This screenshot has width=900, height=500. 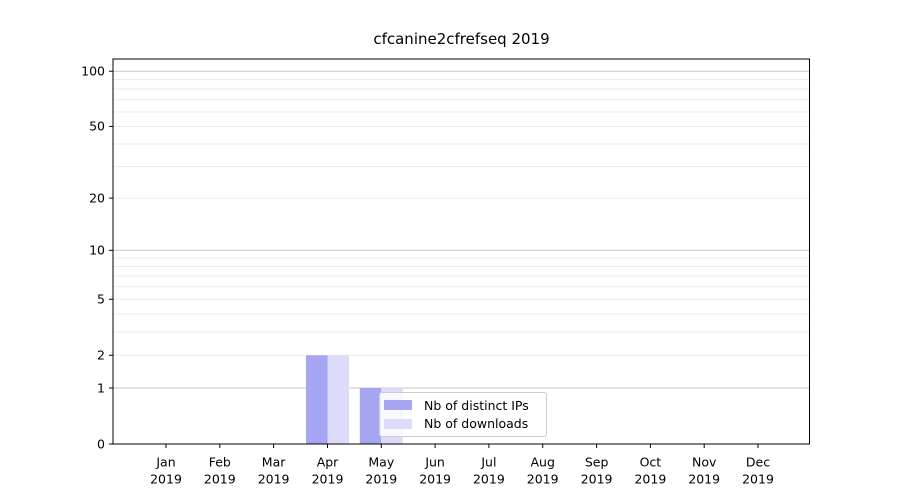 I want to click on x-tick-label-month: Sep, so click(x=597, y=462).